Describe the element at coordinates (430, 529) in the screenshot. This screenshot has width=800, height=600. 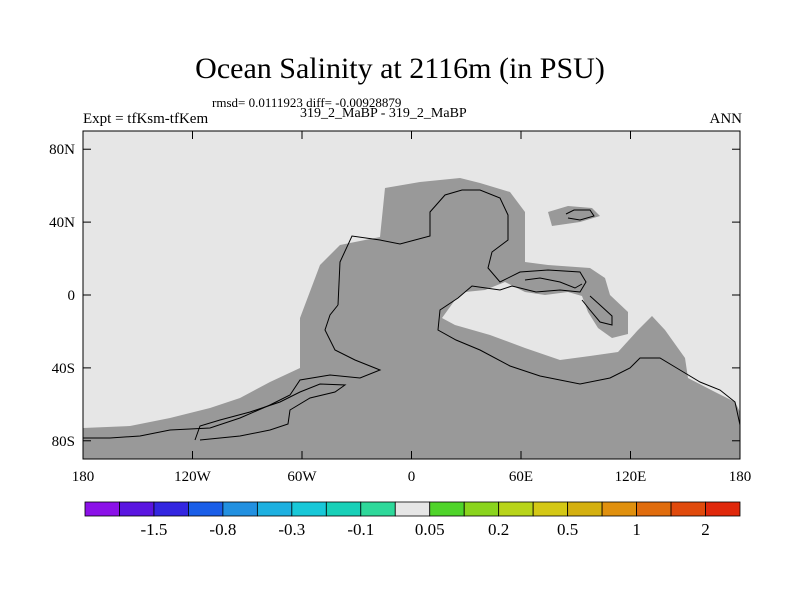
I see `colorbar-label: 0.05` at that location.